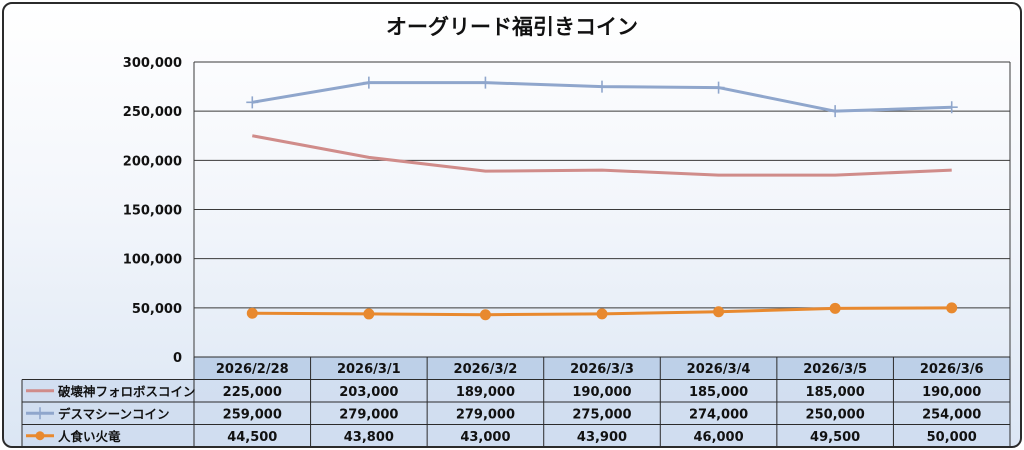 The height and width of the screenshot is (450, 1024). What do you see at coordinates (835, 369) in the screenshot?
I see `x-tick-label: 2026/3/5` at bounding box center [835, 369].